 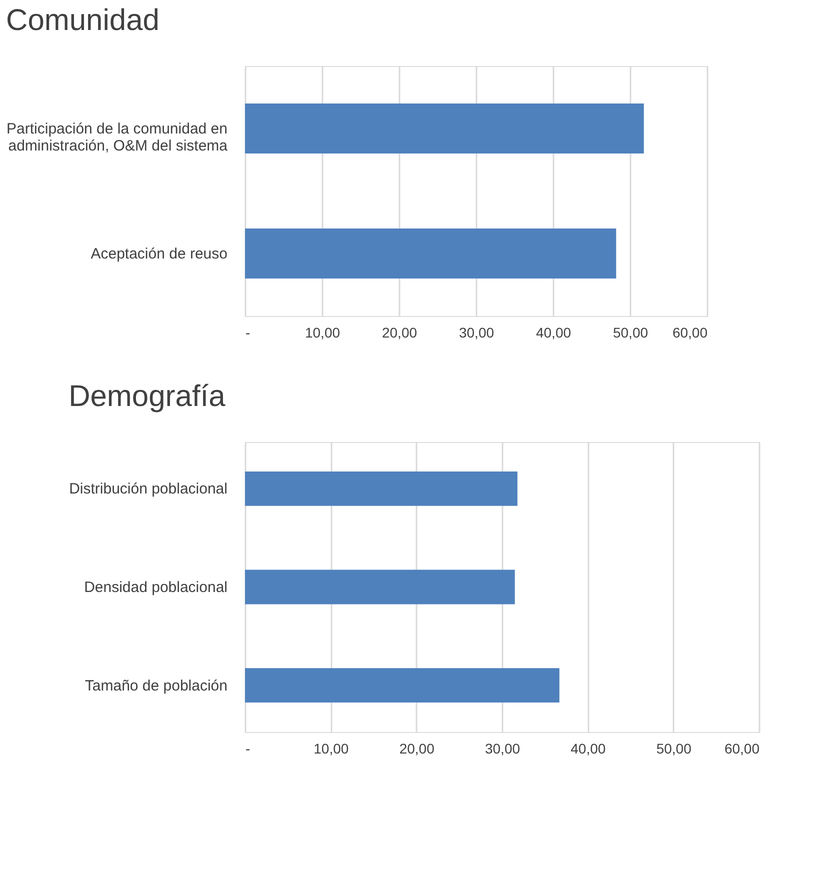 What do you see at coordinates (156, 685) in the screenshot?
I see `y-tick-label: Tamaño de población` at bounding box center [156, 685].